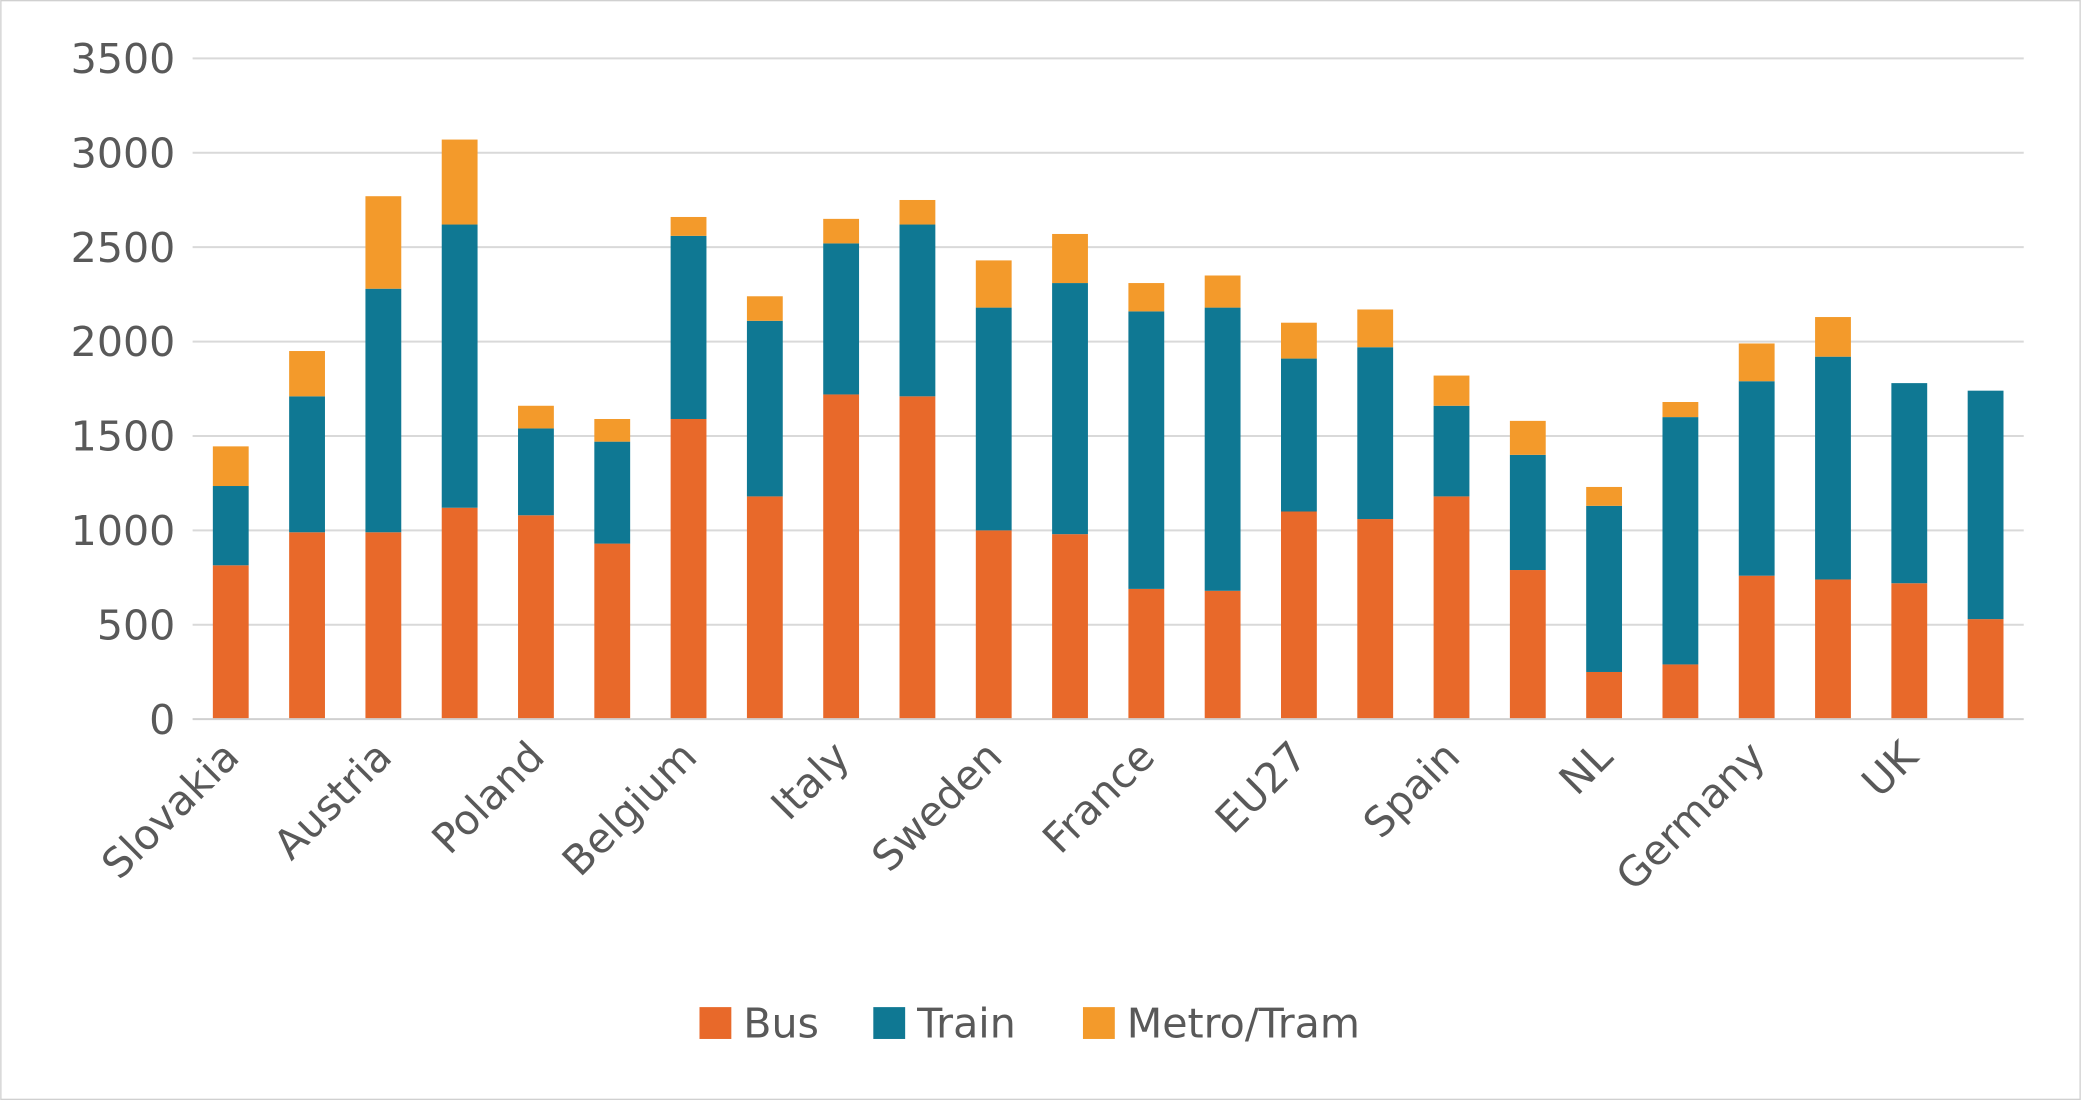 The width and height of the screenshot is (2081, 1100). What do you see at coordinates (123, 437) in the screenshot?
I see `y-tick-label: 1500` at bounding box center [123, 437].